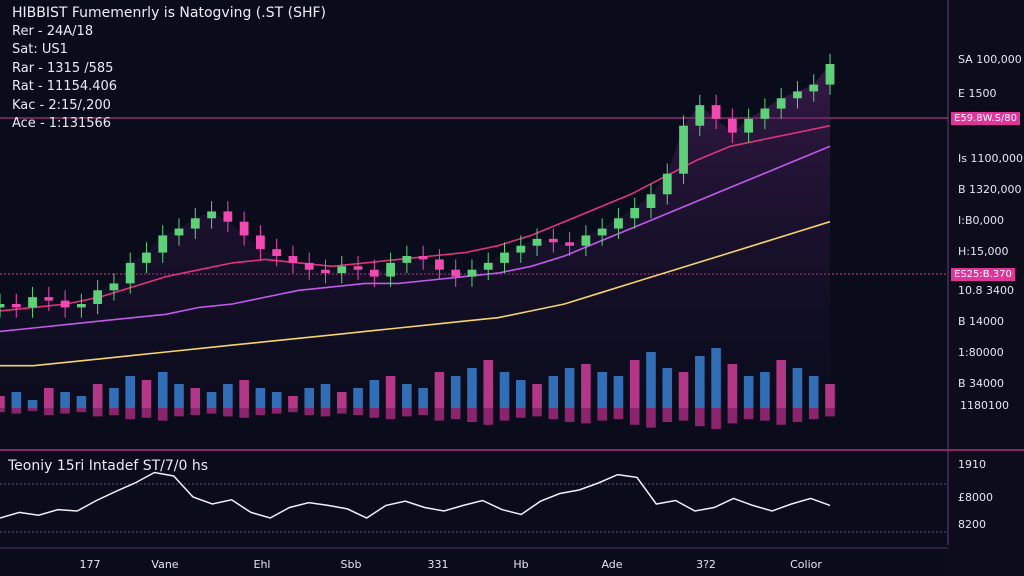 The height and width of the screenshot is (576, 1024). What do you see at coordinates (981, 352) in the screenshot?
I see `y-tick-label: 1:80000` at bounding box center [981, 352].